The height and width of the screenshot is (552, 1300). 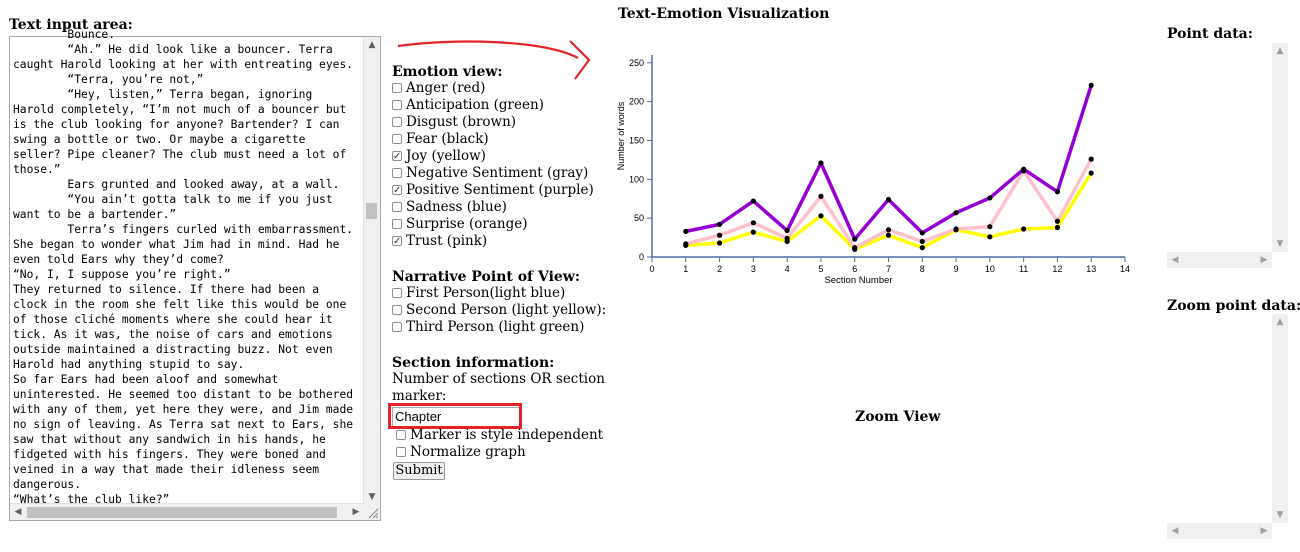 What do you see at coordinates (372, 45) in the screenshot?
I see `scroll-up-arrow-icon: ▲` at bounding box center [372, 45].